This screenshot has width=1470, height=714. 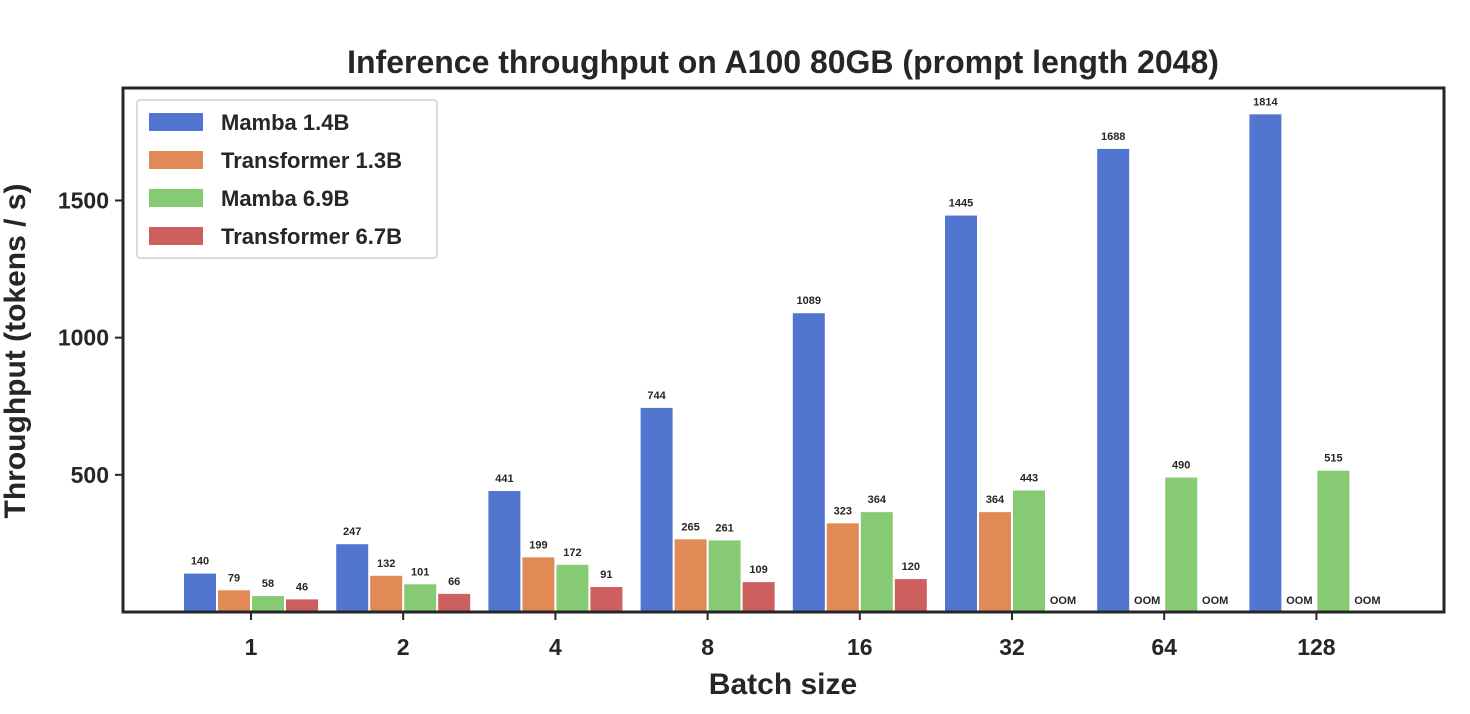 I want to click on bar-value-label: 172, so click(x=572, y=553).